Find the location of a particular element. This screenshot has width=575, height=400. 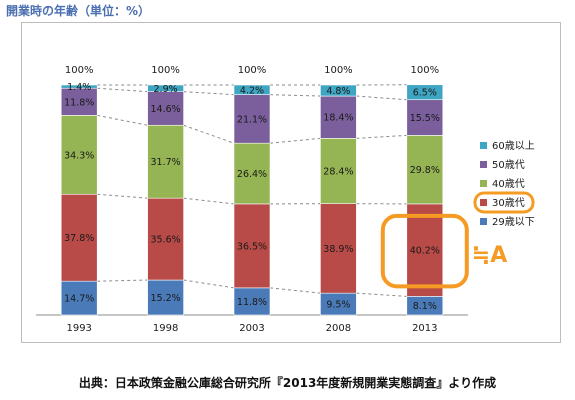

data-label: 6.5% is located at coordinates (425, 93).